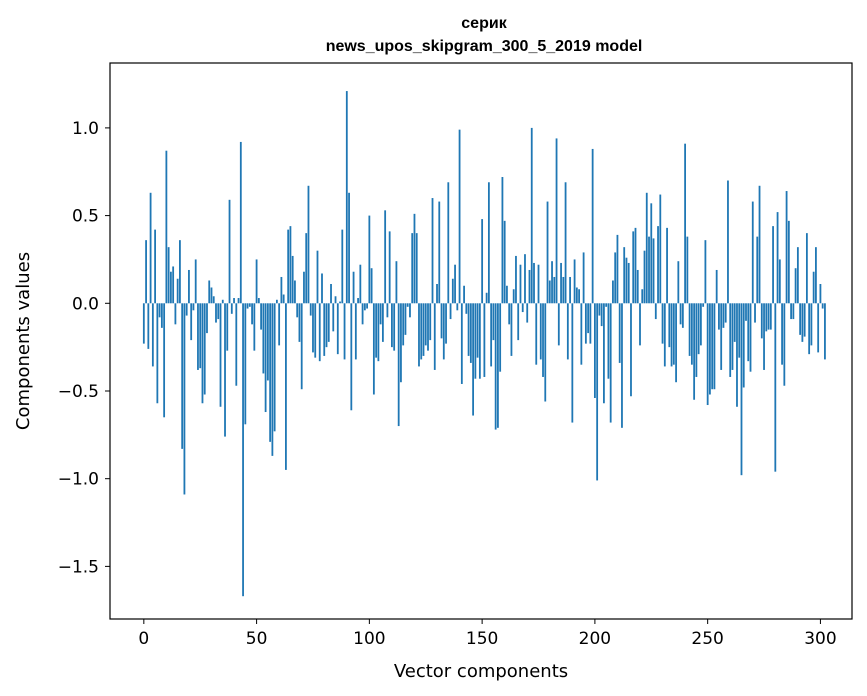 The height and width of the screenshot is (696, 867). What do you see at coordinates (595, 639) in the screenshot?
I see `x-tick-label: 200` at bounding box center [595, 639].